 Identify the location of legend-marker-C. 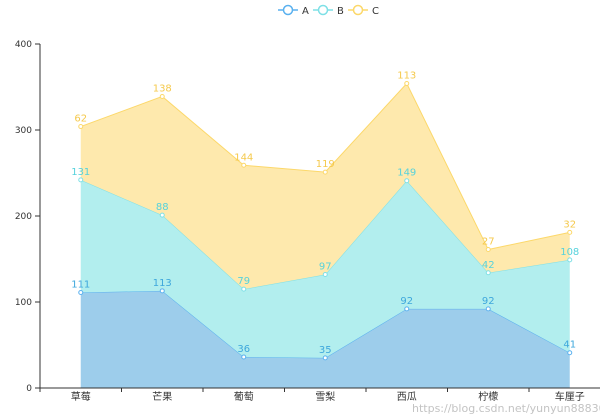
(358, 10).